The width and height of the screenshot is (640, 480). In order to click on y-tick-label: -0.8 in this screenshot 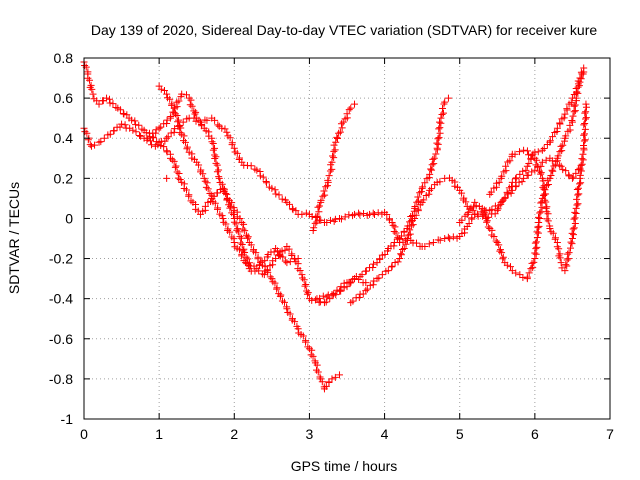, I will do `click(61, 379)`.